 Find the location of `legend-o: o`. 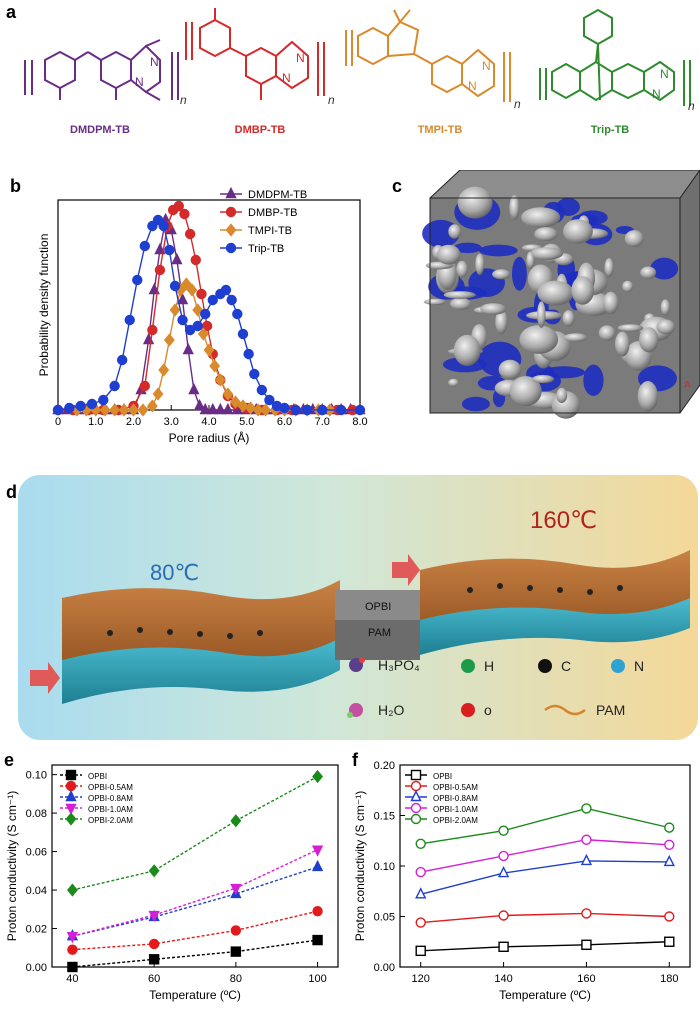

legend-o: o is located at coordinates (488, 710).